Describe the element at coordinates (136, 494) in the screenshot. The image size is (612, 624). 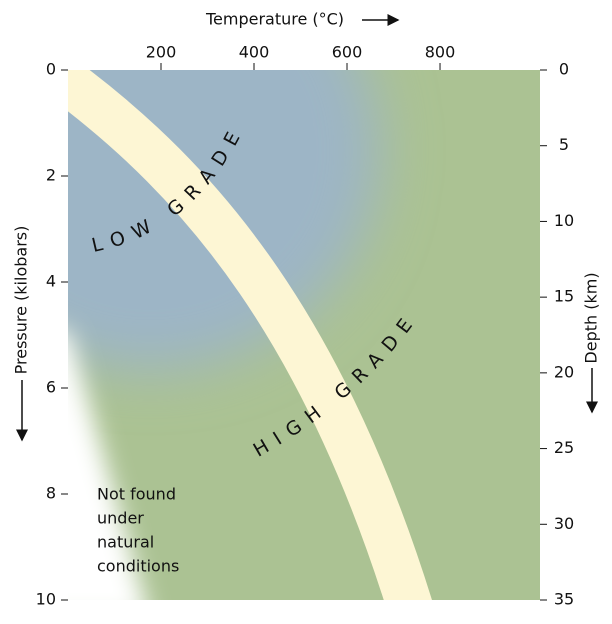
I see `excluded-line: Not found` at that location.